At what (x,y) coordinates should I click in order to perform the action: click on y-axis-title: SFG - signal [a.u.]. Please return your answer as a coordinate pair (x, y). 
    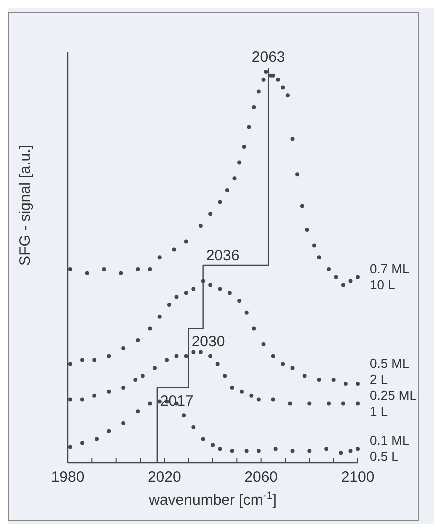
    Looking at the image, I should click on (25, 205).